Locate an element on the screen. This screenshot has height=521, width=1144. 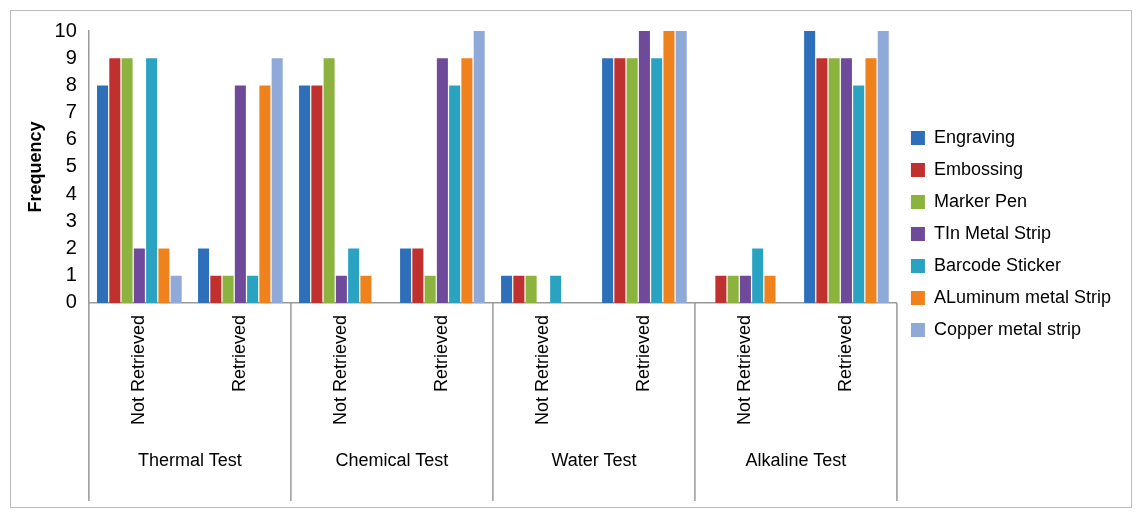
legend-label: TIn Metal Strip is located at coordinates (992, 232).